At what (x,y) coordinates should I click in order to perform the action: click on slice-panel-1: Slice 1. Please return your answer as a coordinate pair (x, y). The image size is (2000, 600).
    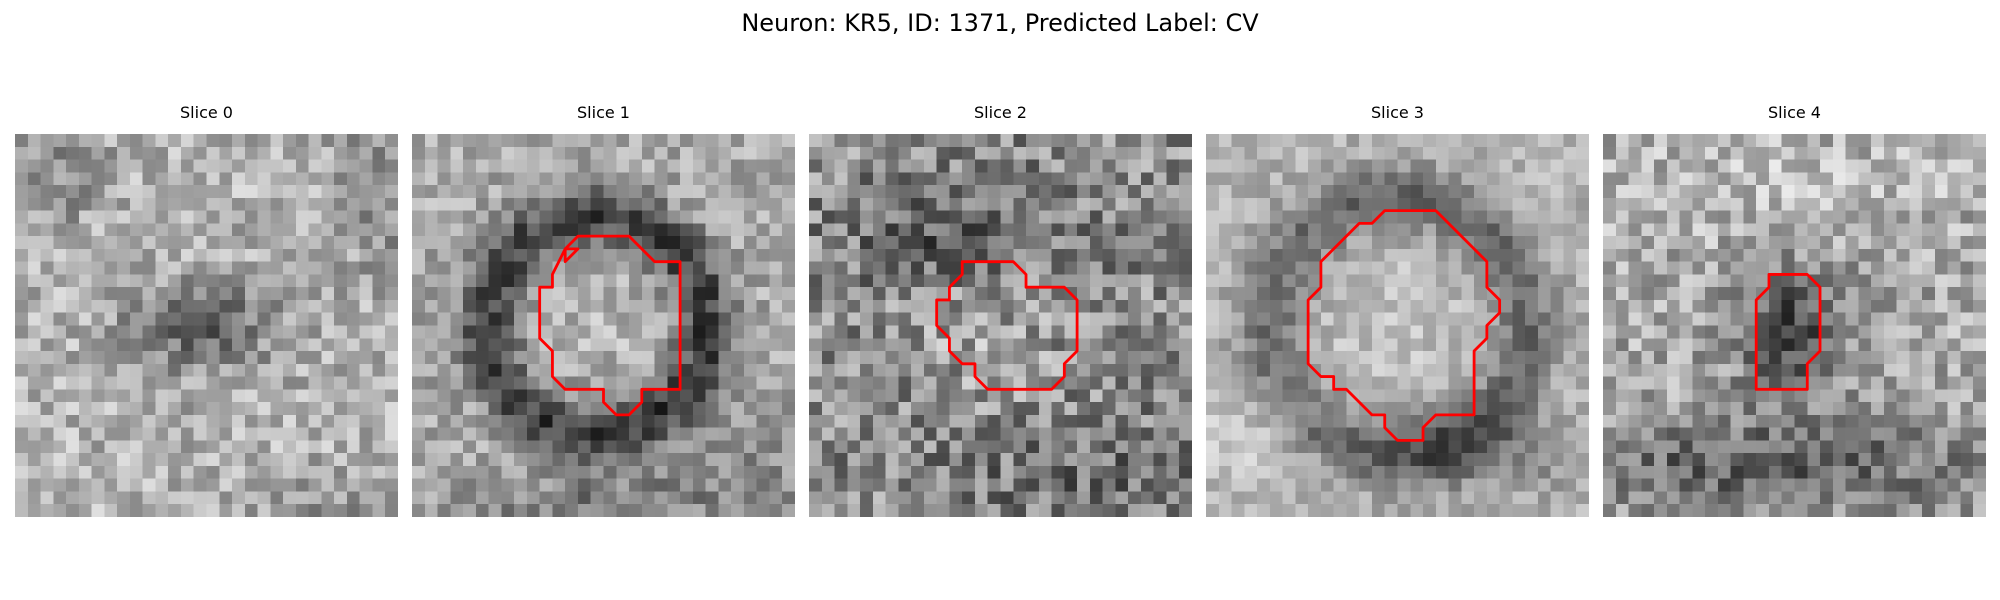
    Looking at the image, I should click on (603, 309).